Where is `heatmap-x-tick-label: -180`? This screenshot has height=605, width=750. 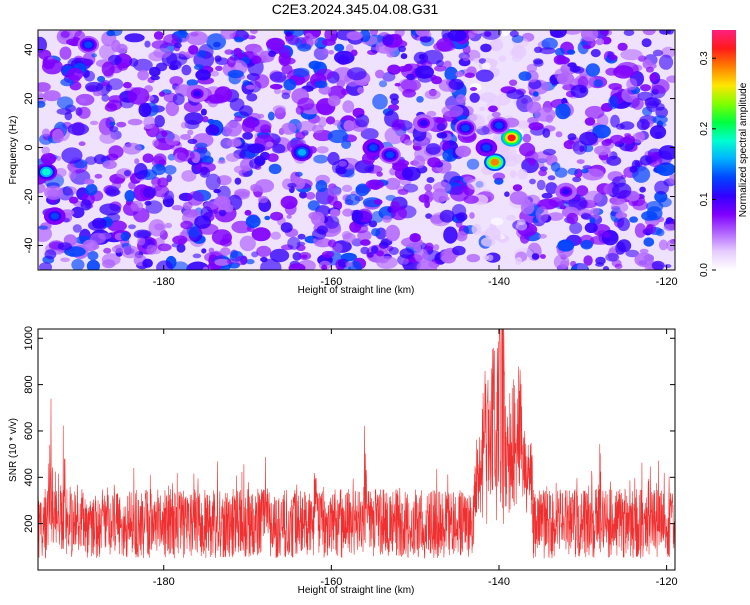
heatmap-x-tick-label: -180 is located at coordinates (164, 282).